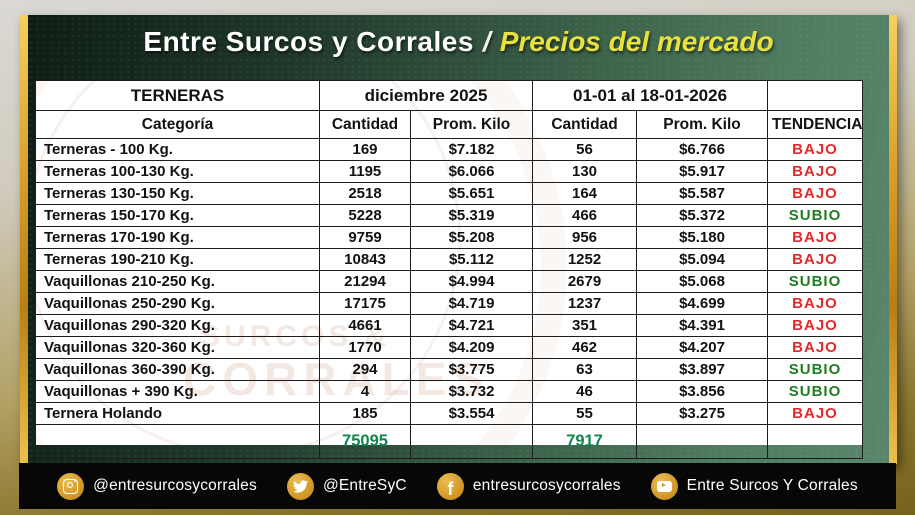 The width and height of the screenshot is (915, 515). What do you see at coordinates (365, 441) in the screenshot?
I see `total-cantidad-dic: 75095` at bounding box center [365, 441].